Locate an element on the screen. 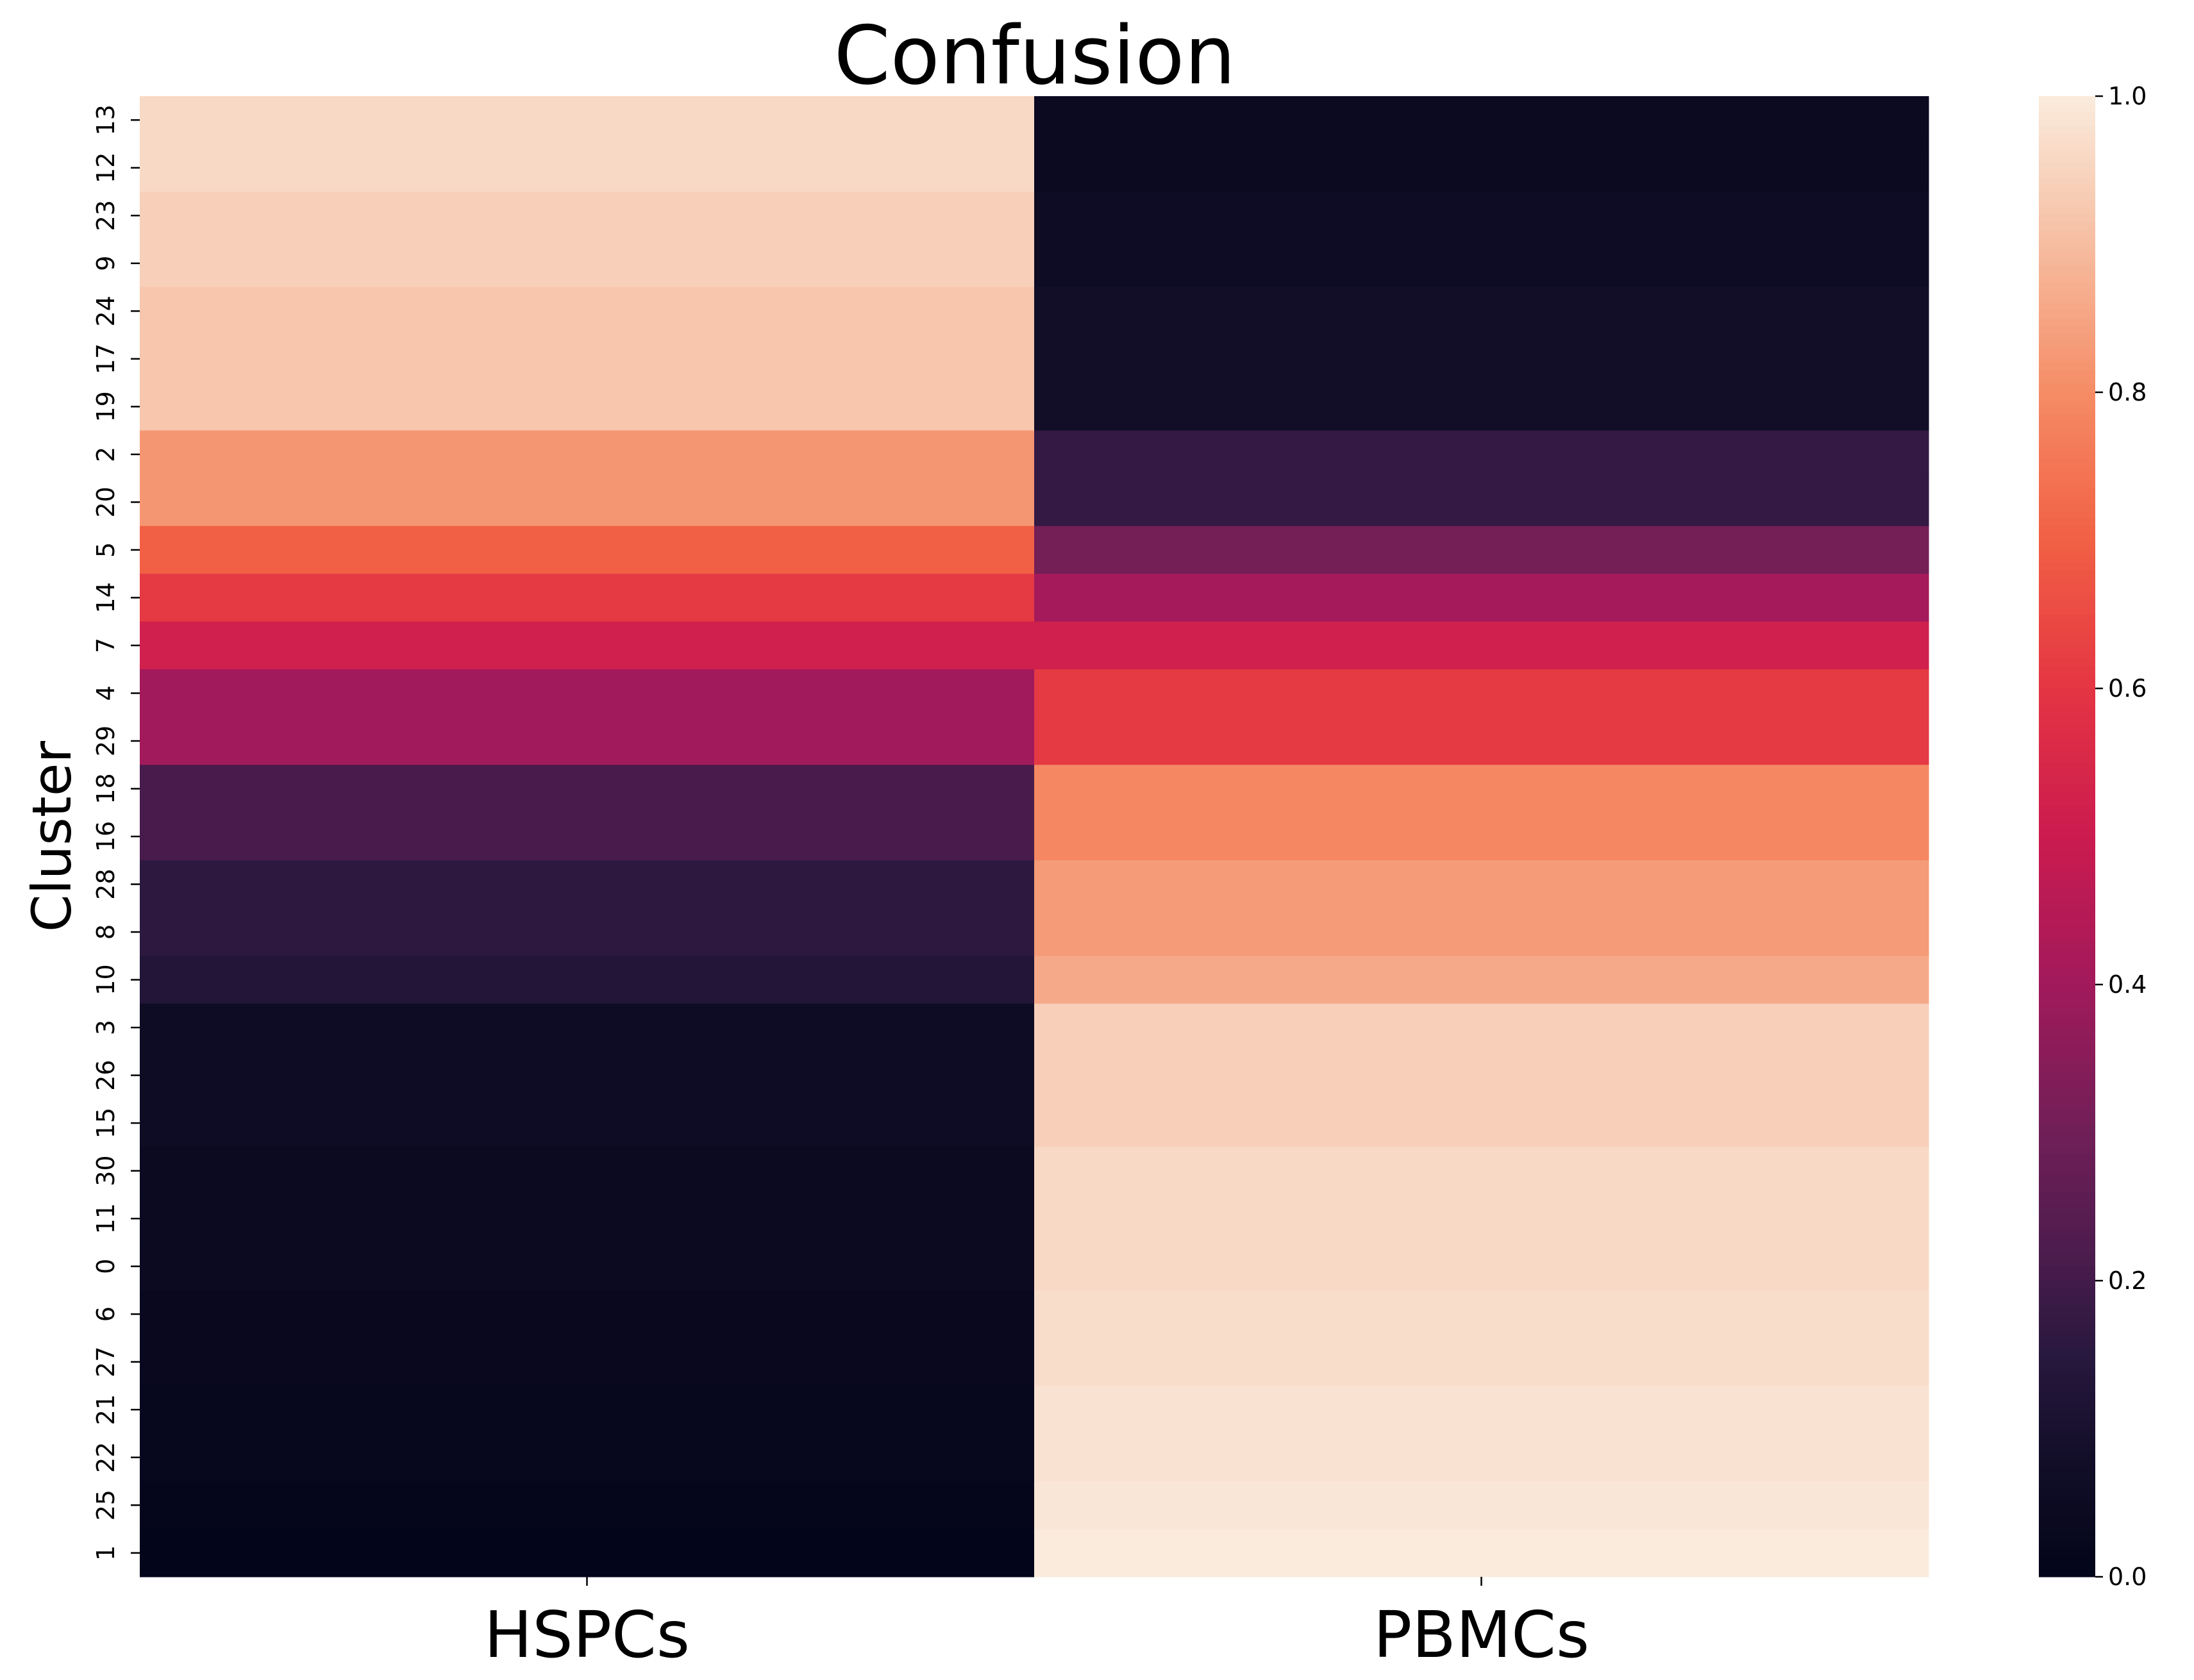  y-tick-label: 7 is located at coordinates (106, 645).